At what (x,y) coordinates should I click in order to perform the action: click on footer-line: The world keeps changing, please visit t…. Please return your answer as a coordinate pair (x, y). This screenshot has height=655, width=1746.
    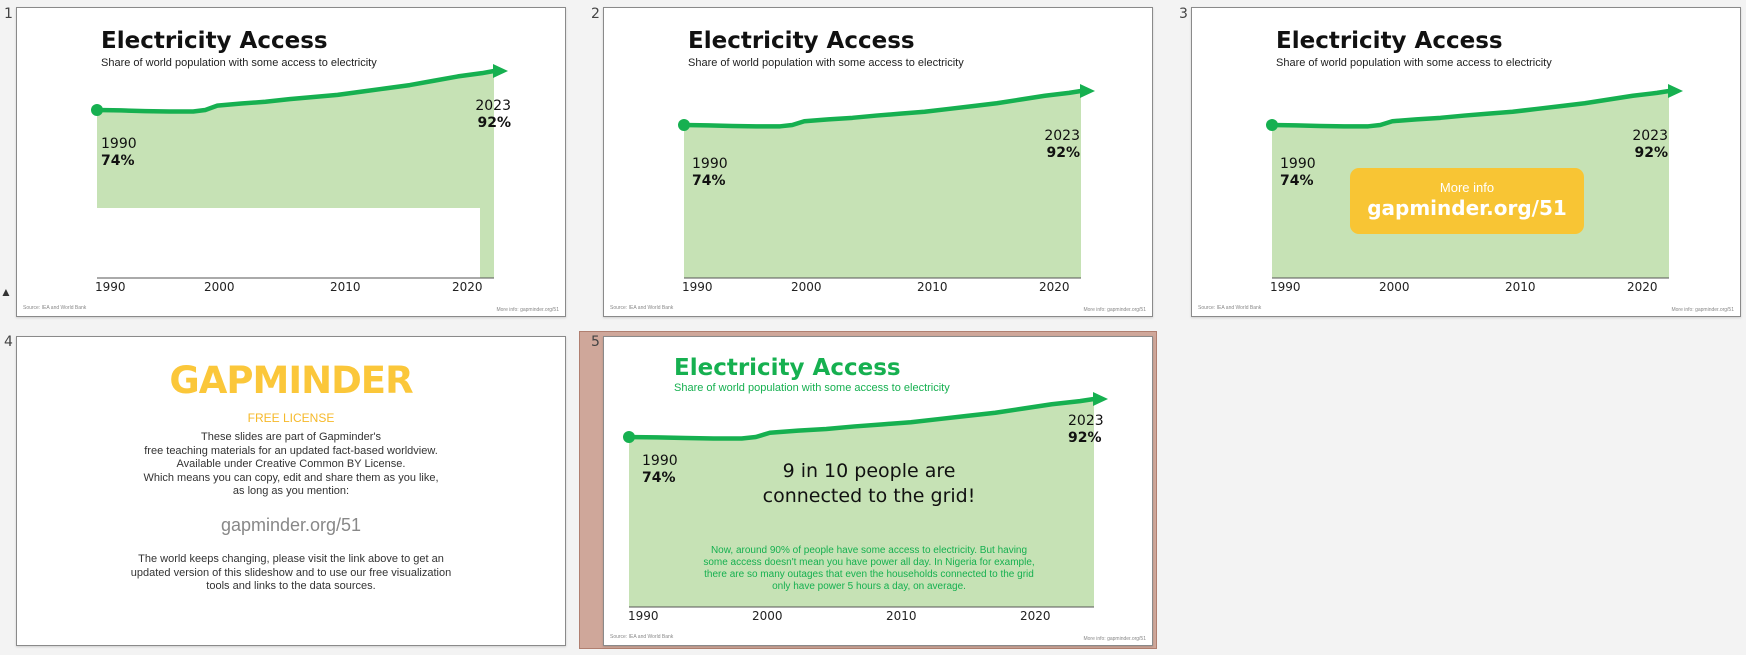
    Looking at the image, I should click on (291, 559).